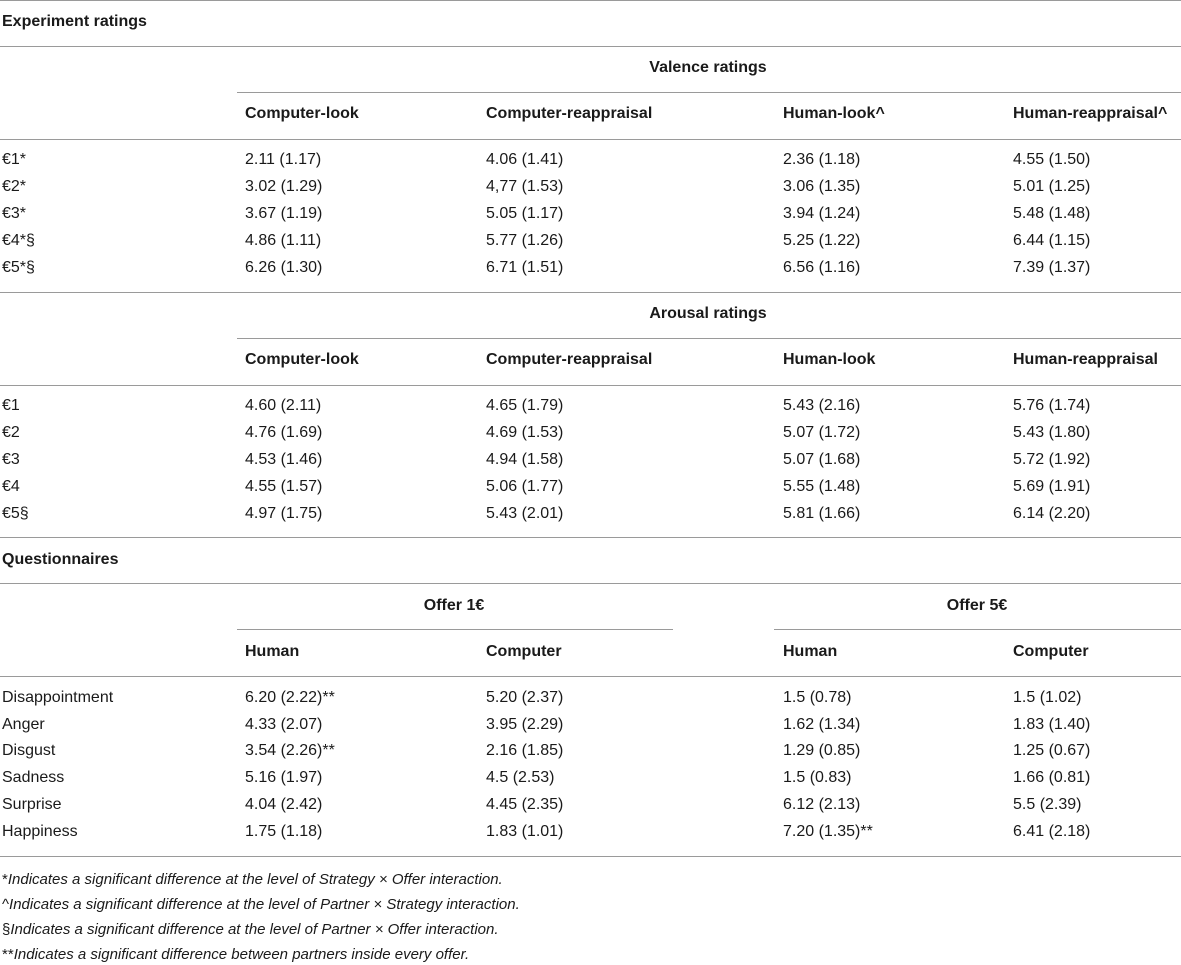 The image size is (1181, 965). I want to click on arousal-title-rule, so click(709, 338).